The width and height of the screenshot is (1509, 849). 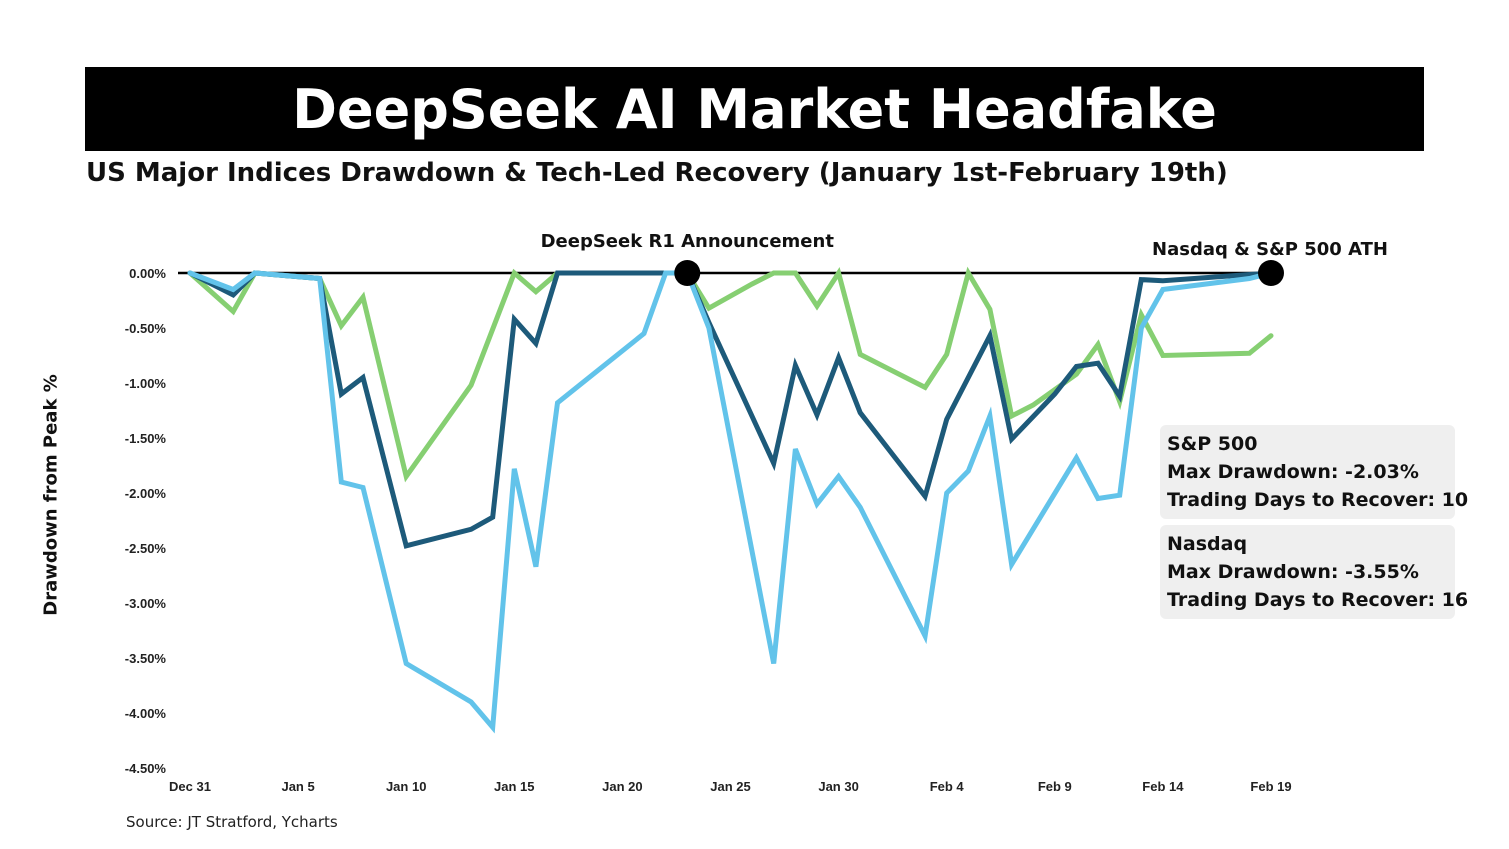 What do you see at coordinates (146, 493) in the screenshot?
I see `y-tick-label: -2.00%` at bounding box center [146, 493].